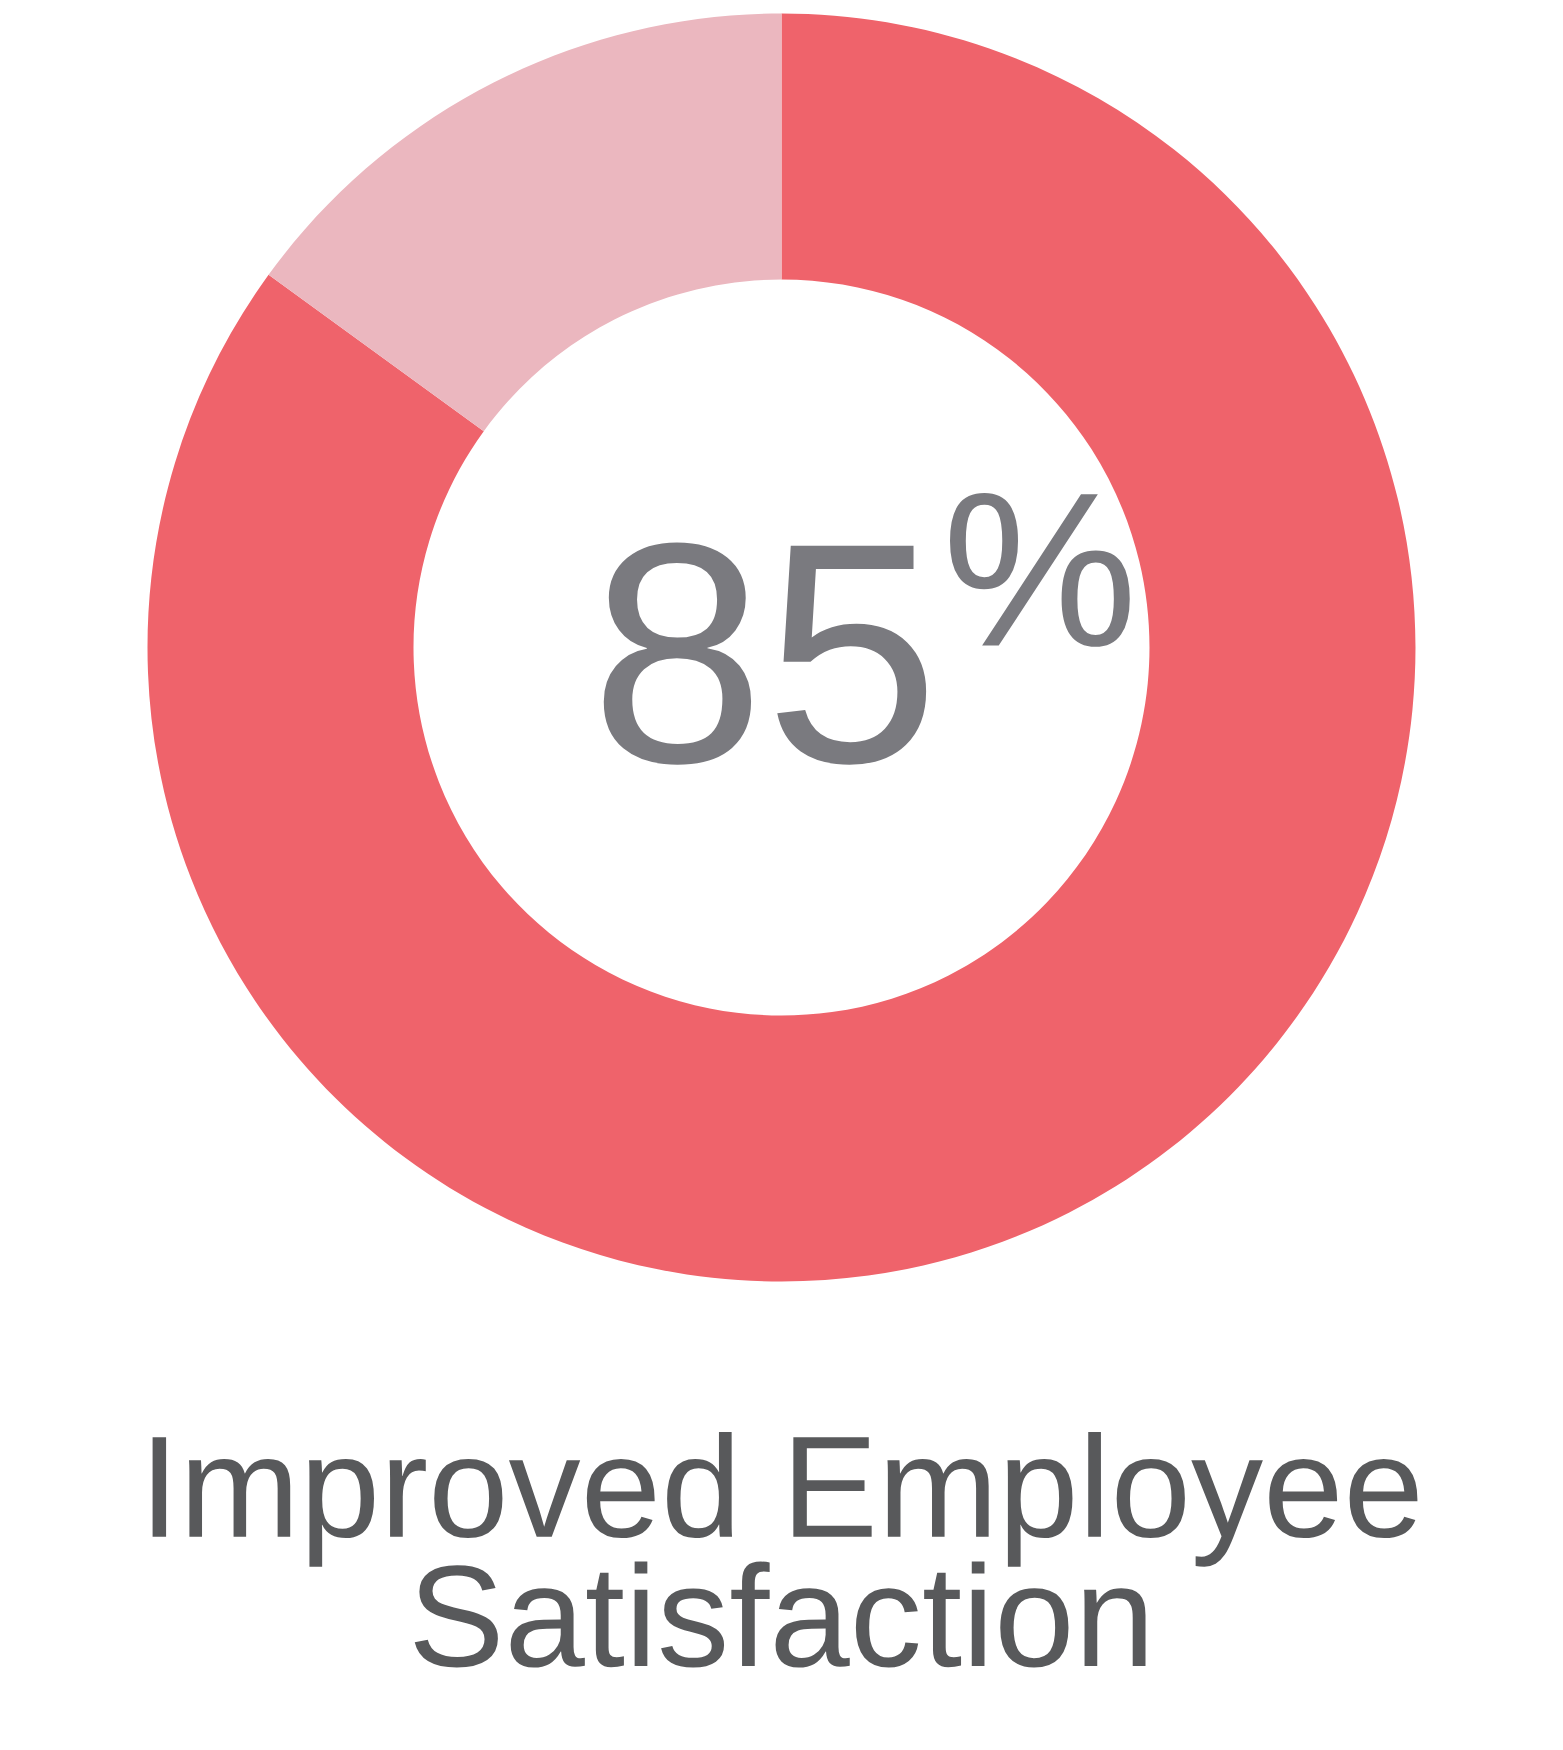  Describe the element at coordinates (785, 1550) in the screenshot. I see `text: Improved Employee Satisfaction` at that location.